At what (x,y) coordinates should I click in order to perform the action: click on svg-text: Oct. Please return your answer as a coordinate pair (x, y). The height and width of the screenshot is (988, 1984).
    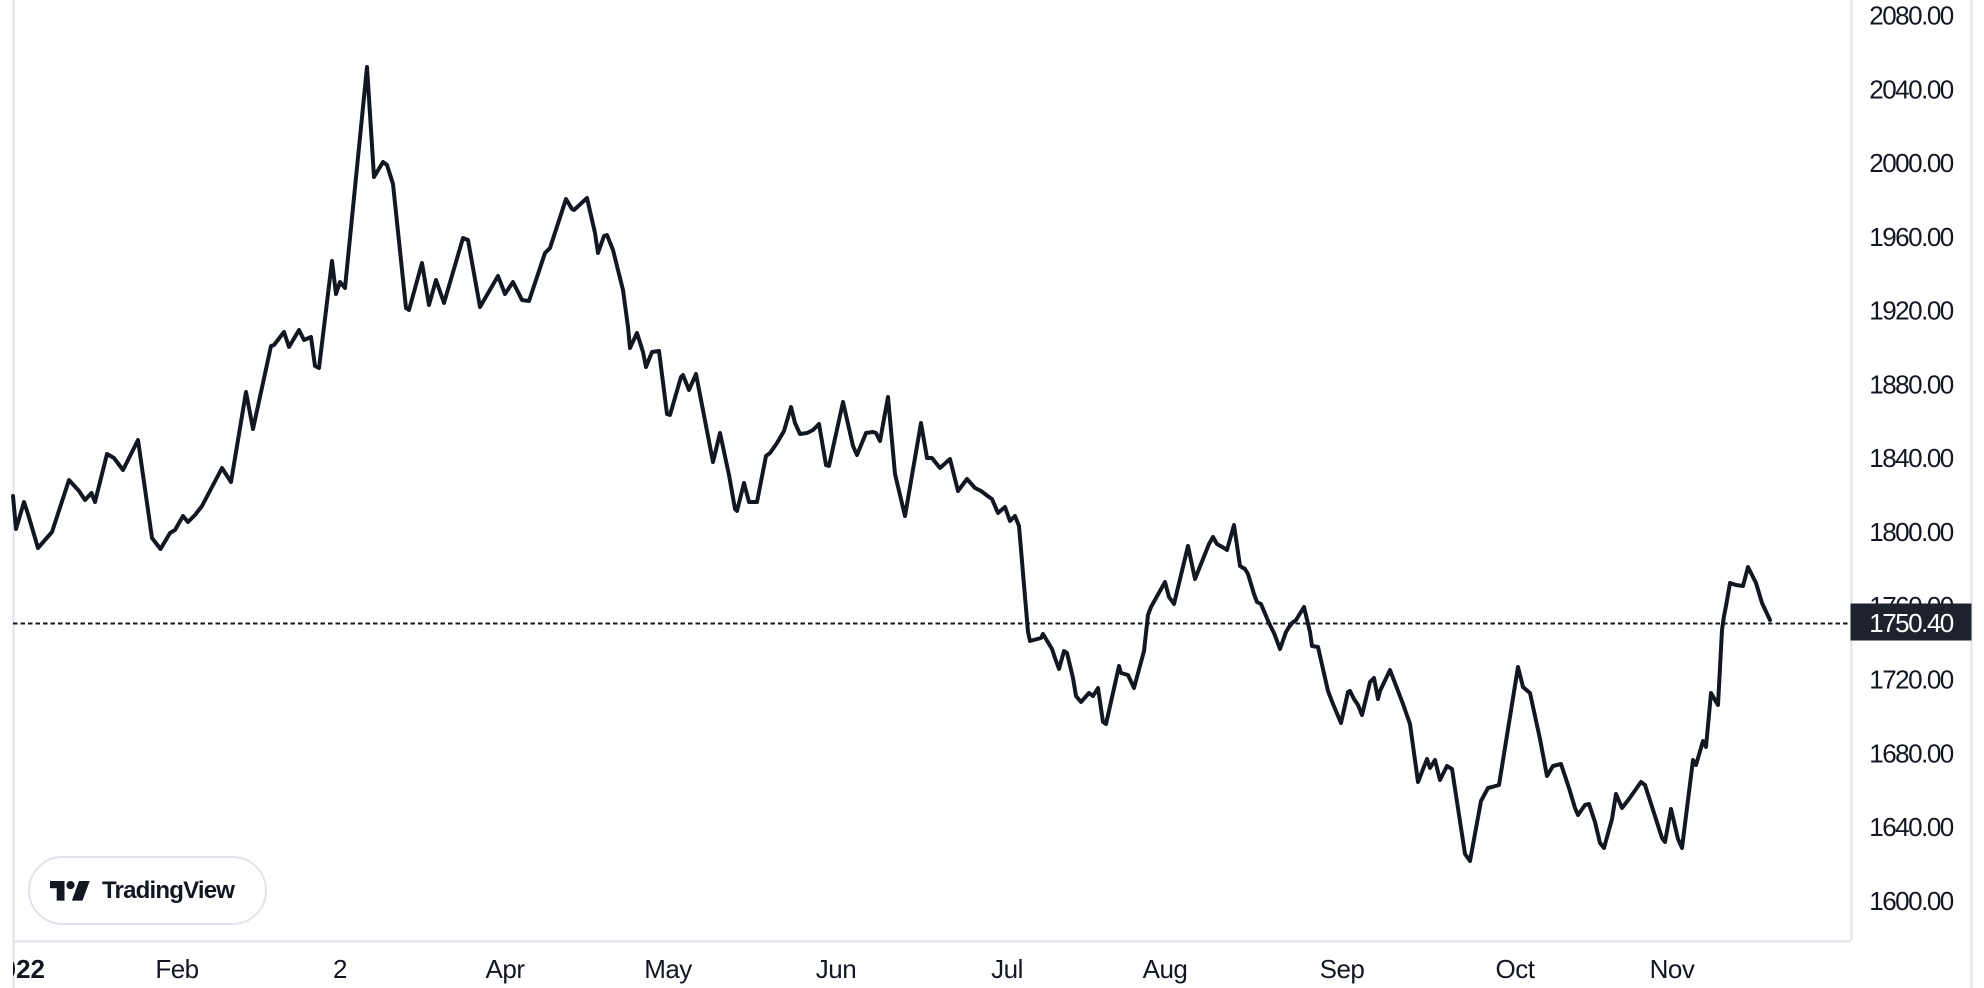
    Looking at the image, I should click on (1516, 969).